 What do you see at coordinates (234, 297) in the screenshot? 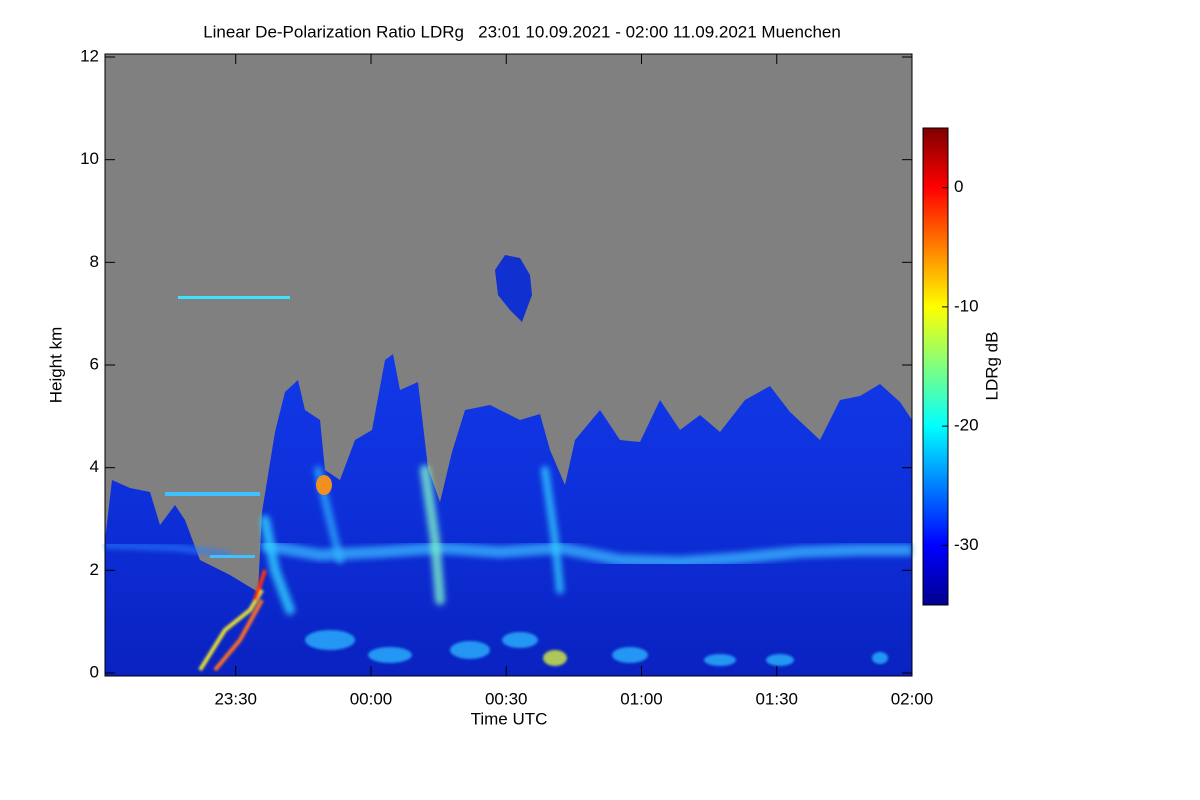
I see `elevated-streak` at bounding box center [234, 297].